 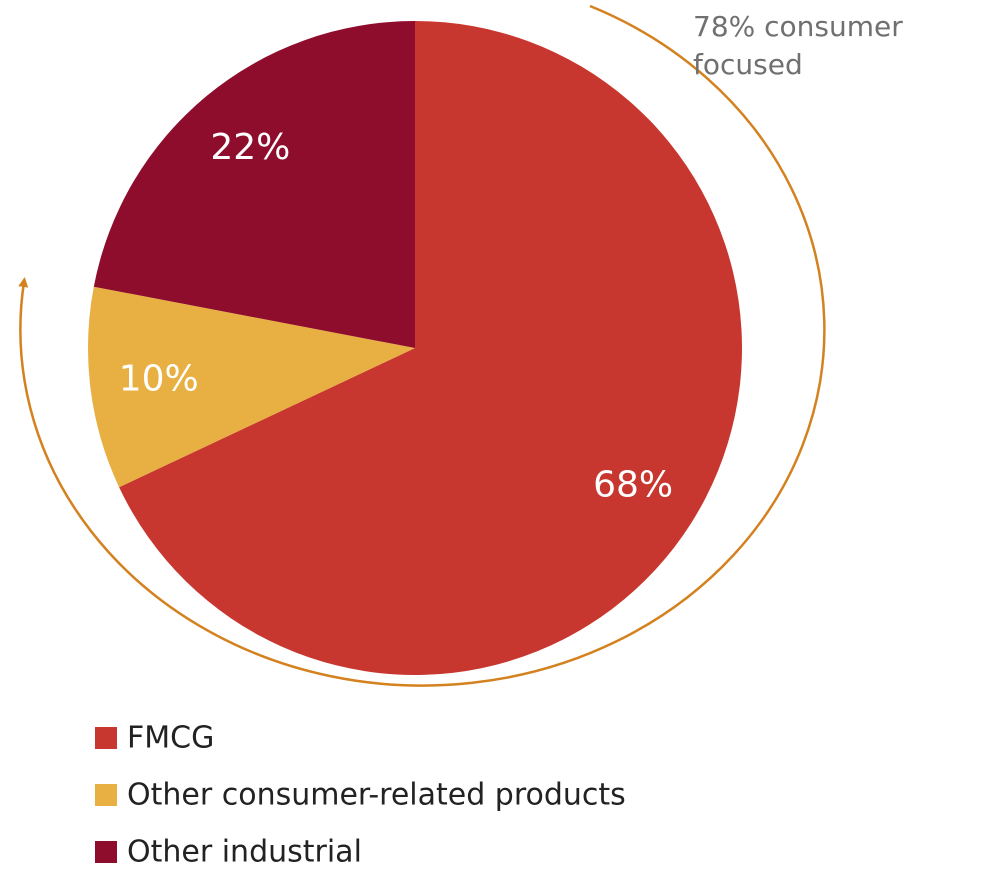 I want to click on annotation: 78% consumer focused, so click(x=798, y=45).